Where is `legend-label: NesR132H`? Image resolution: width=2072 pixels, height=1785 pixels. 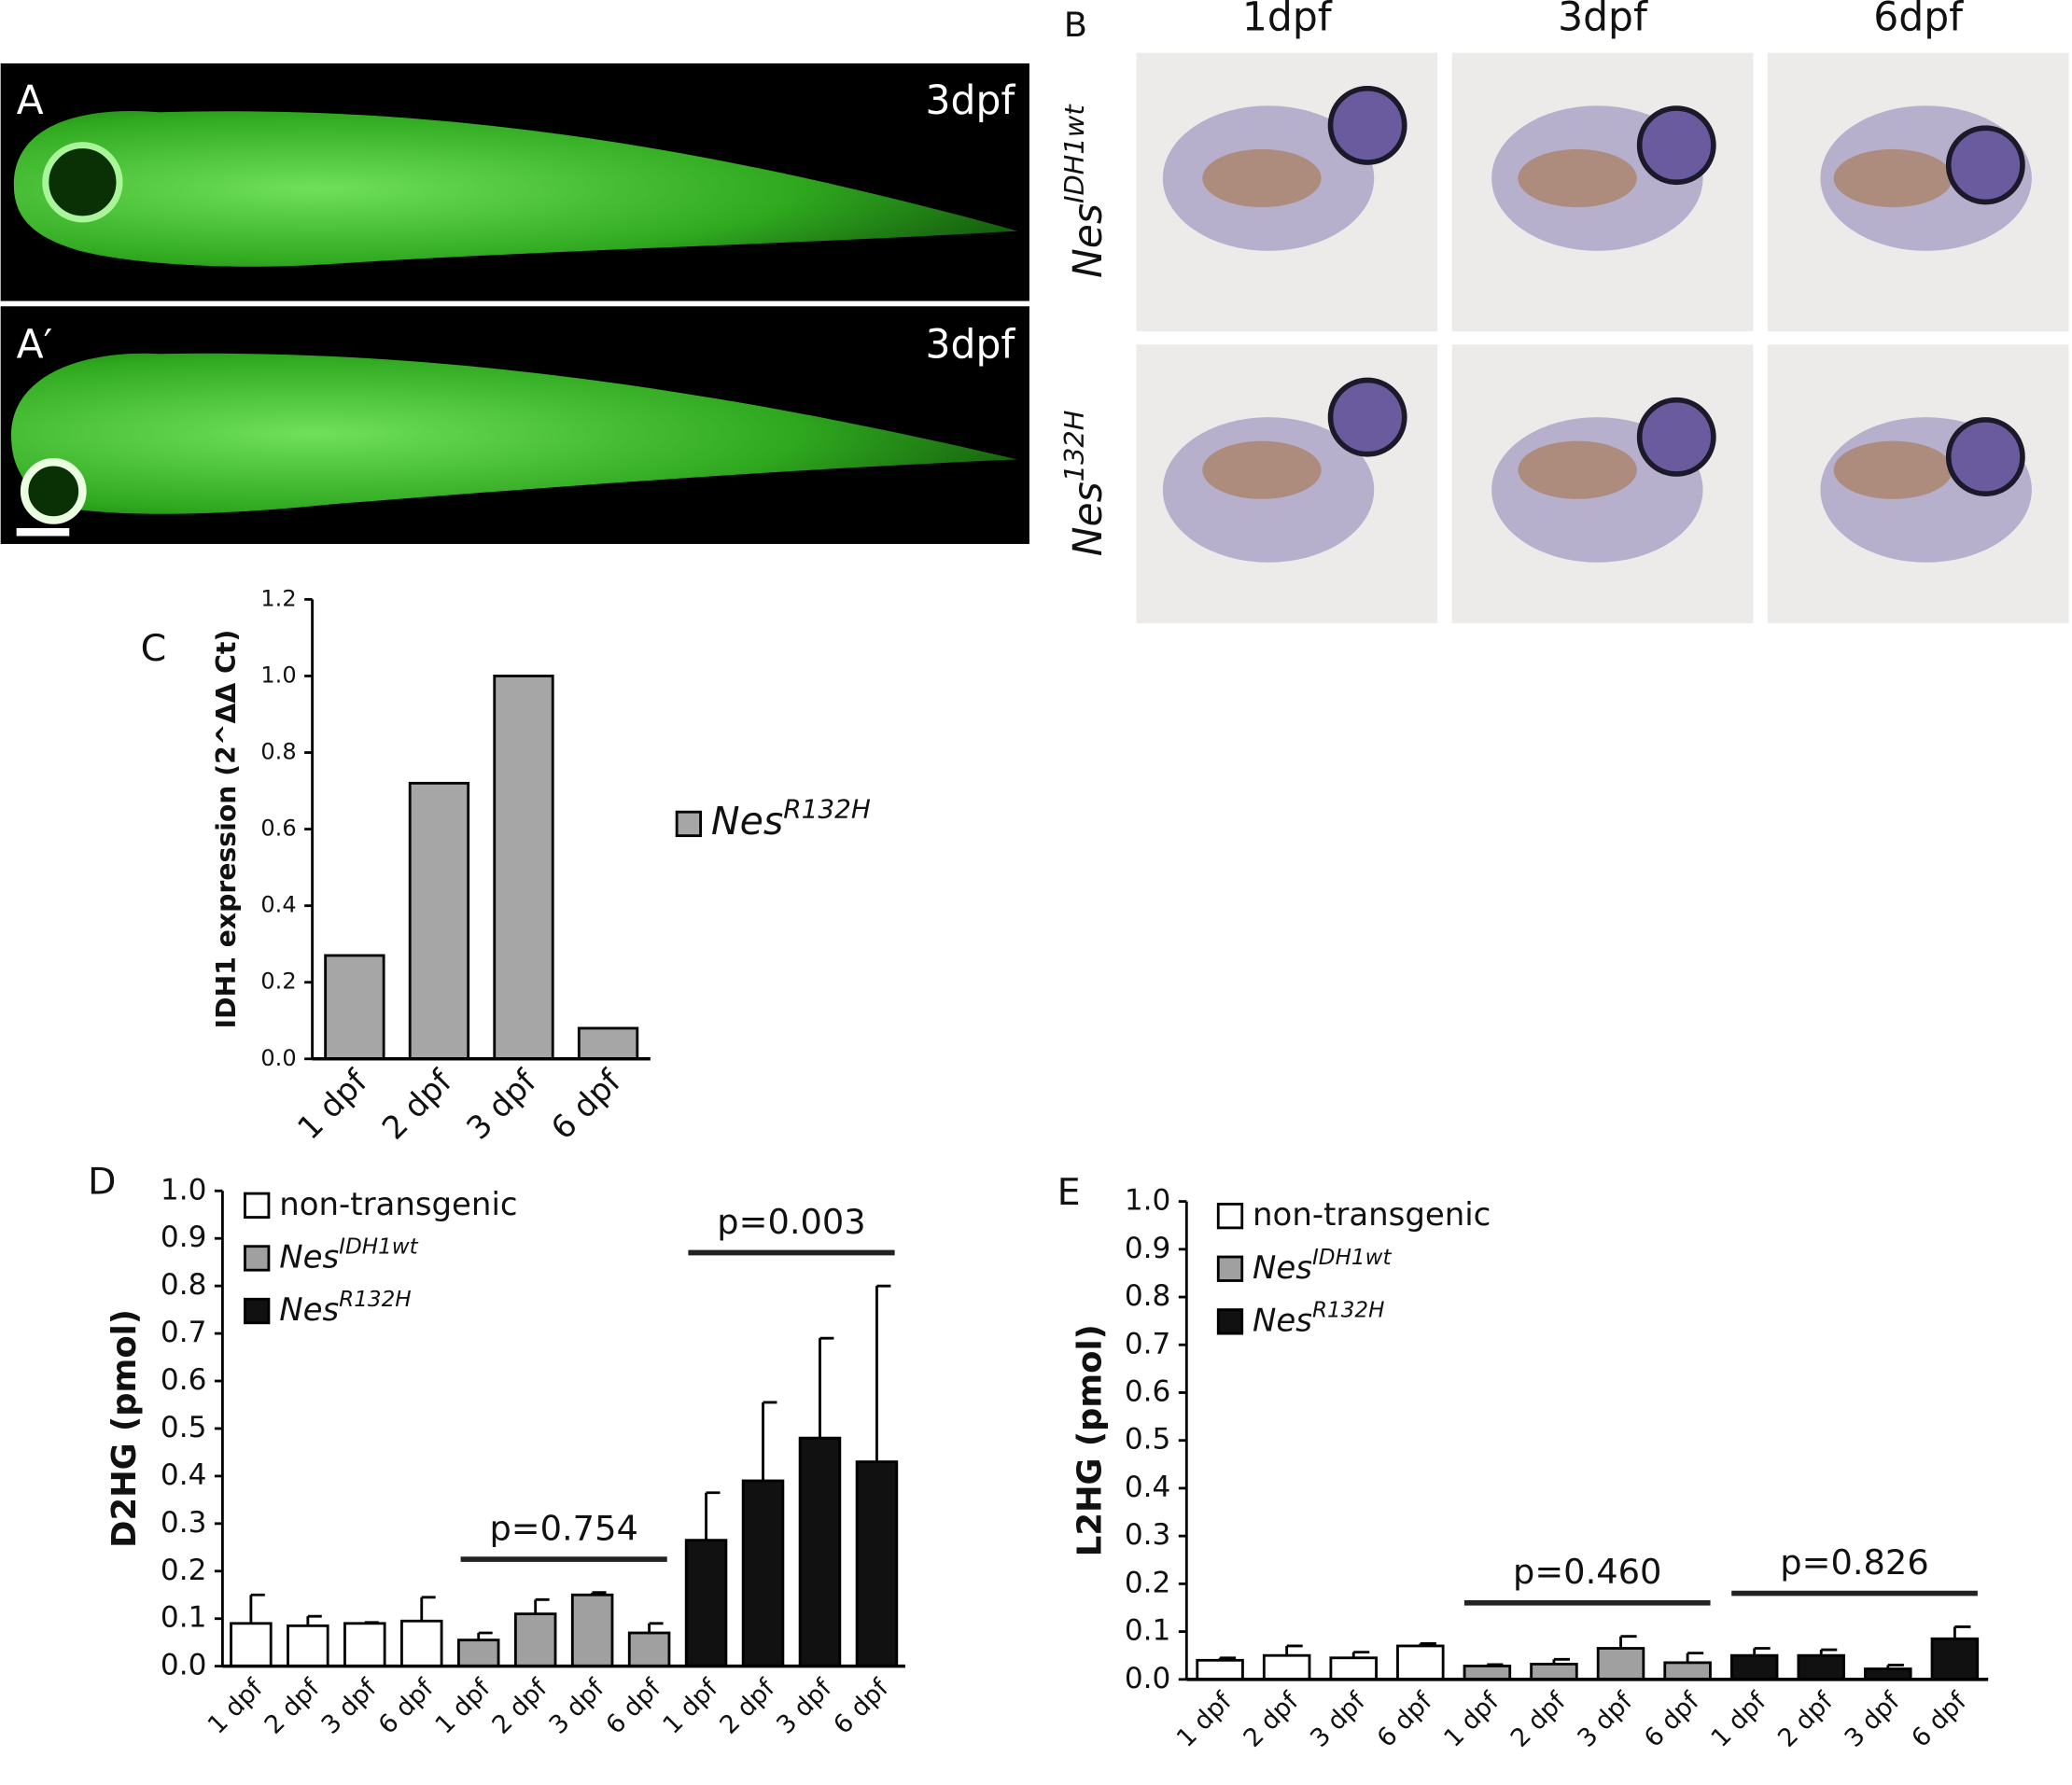
legend-label: NesR132H is located at coordinates (1318, 1318).